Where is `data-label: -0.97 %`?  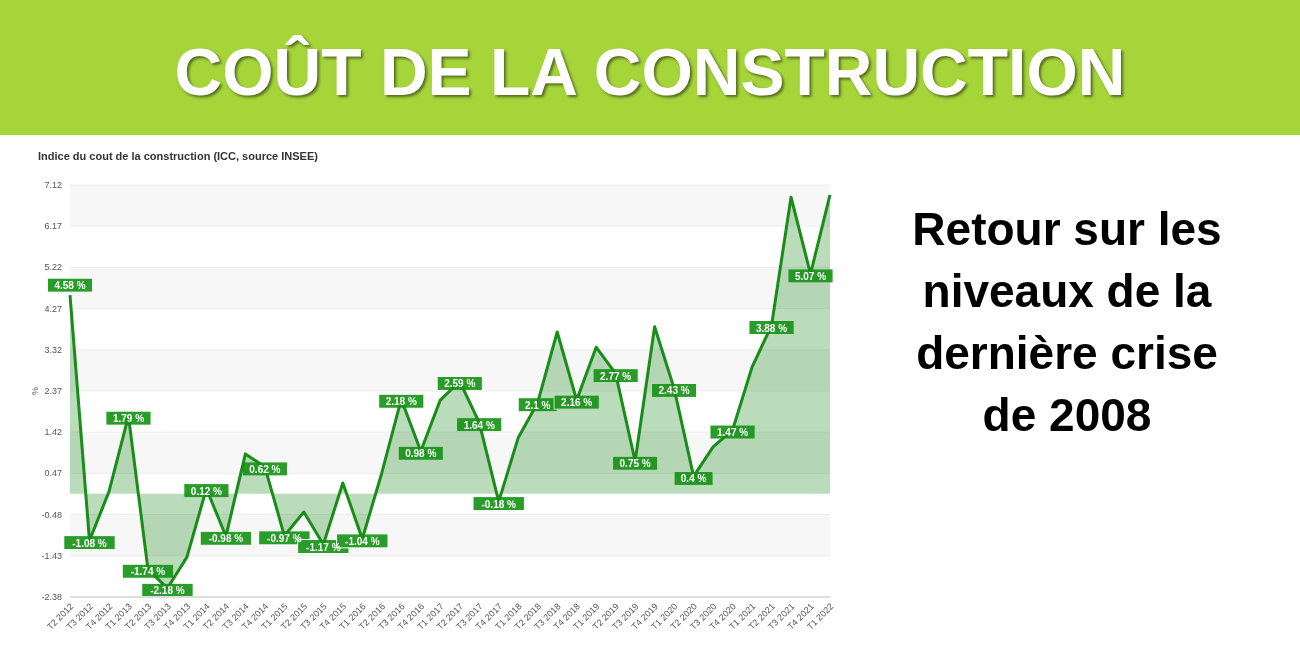
data-label: -0.97 % is located at coordinates (284, 538).